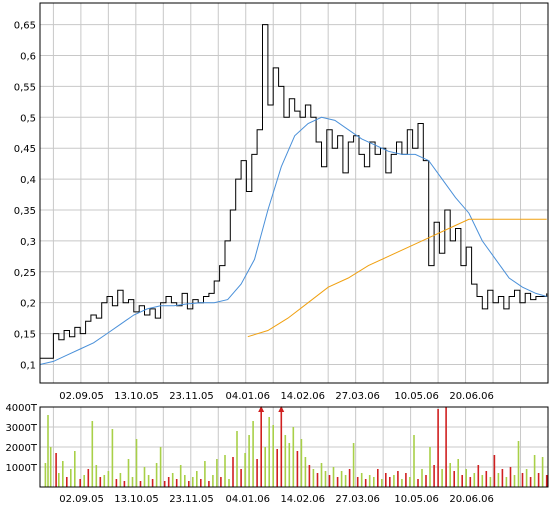 This screenshot has height=512, width=550. Describe the element at coordinates (357, 396) in the screenshot. I see `price-x-tick-label: 27.03.06` at that location.